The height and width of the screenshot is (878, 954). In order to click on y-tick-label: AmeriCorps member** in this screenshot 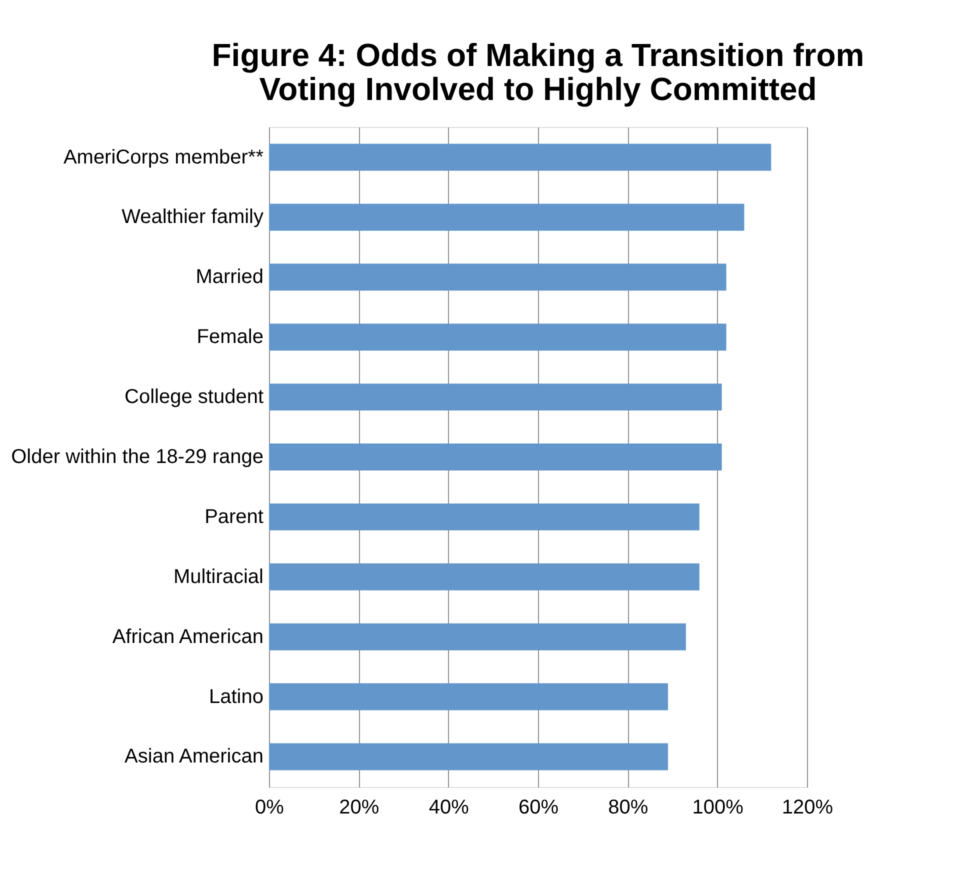, I will do `click(163, 157)`.